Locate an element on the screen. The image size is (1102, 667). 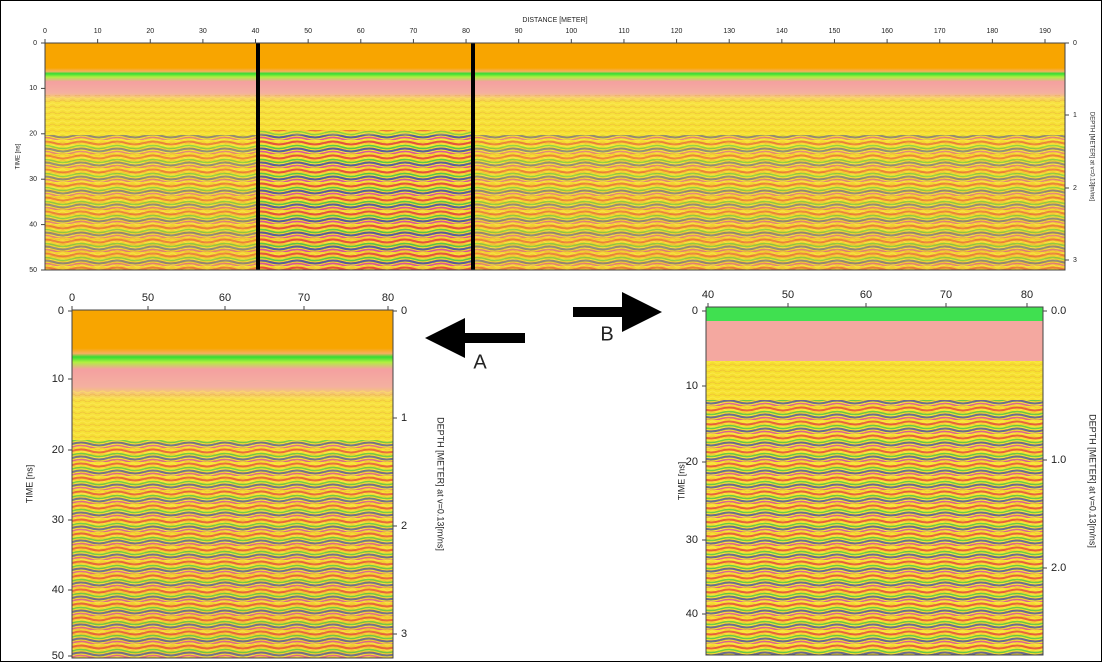
y2-tick-label: 2.0 is located at coordinates (1058, 568).